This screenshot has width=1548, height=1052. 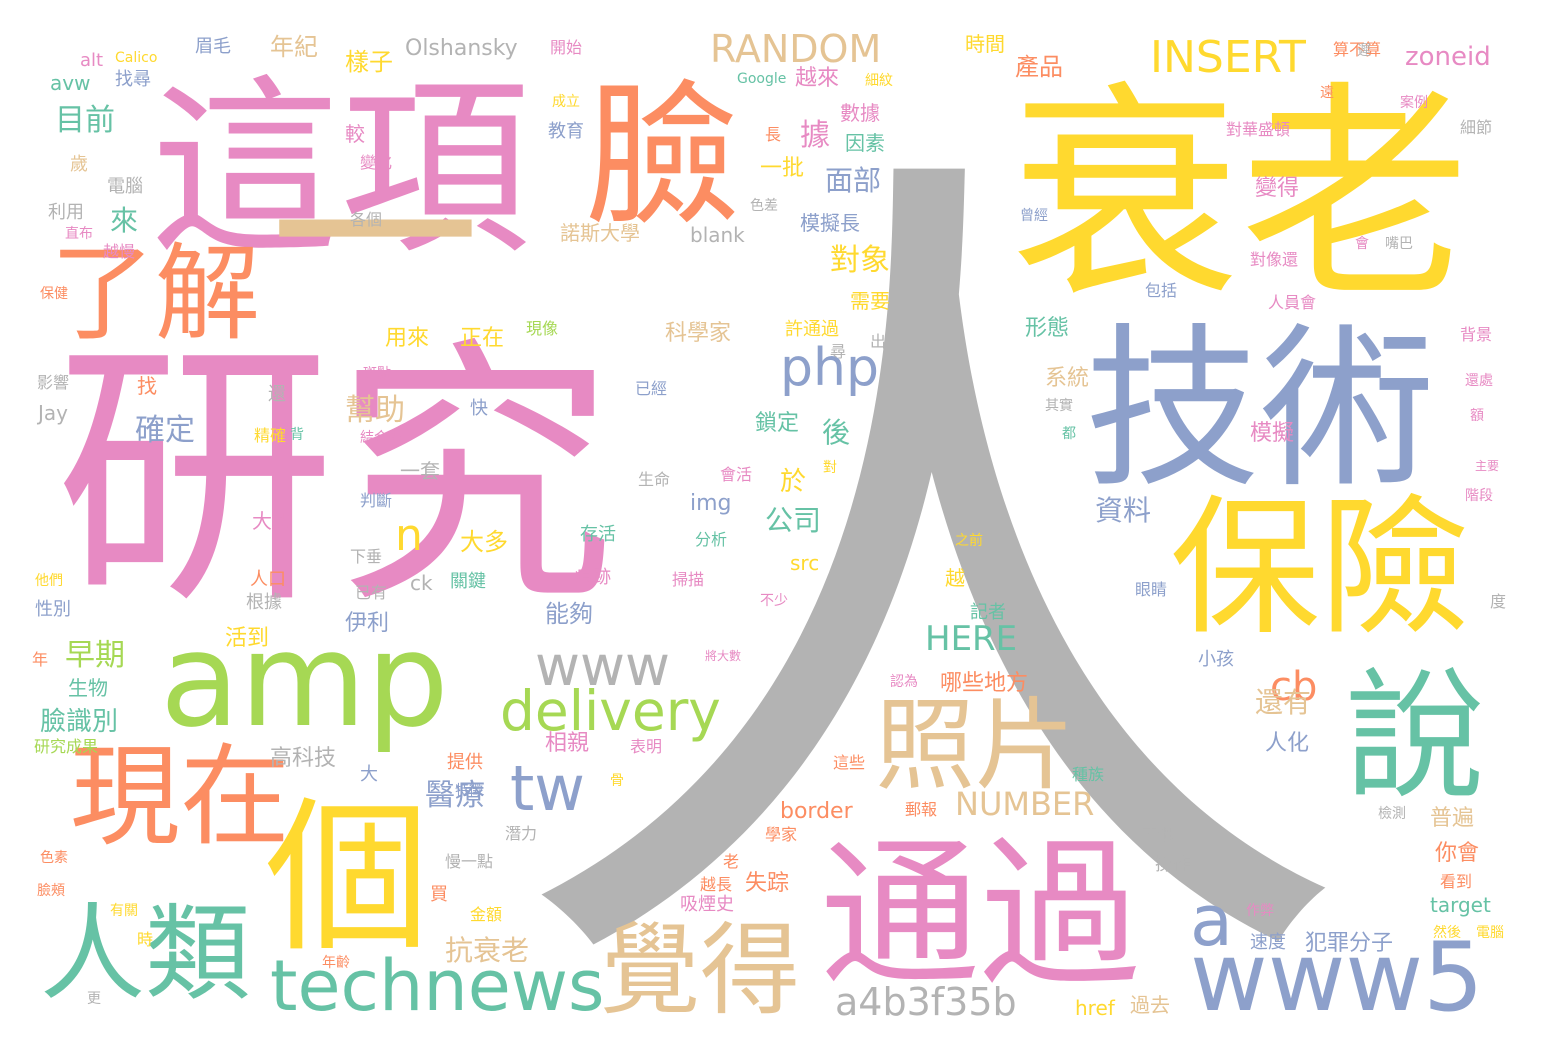 What do you see at coordinates (1337, 978) in the screenshot?
I see `word-www5: www5` at bounding box center [1337, 978].